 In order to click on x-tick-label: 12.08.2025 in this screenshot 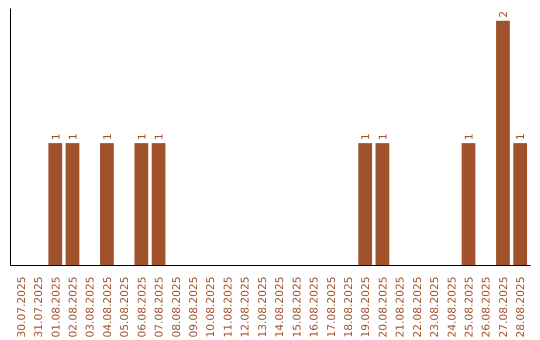, I will do `click(245, 307)`.